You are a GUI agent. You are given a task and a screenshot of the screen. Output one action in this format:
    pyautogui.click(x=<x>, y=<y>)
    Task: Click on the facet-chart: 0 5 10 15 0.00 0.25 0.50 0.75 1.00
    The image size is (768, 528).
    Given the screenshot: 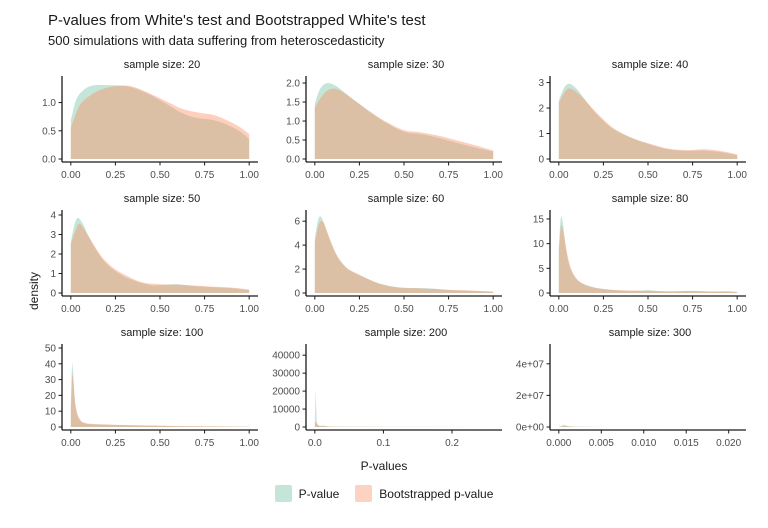 What is the action you would take?
    pyautogui.click(x=640, y=262)
    